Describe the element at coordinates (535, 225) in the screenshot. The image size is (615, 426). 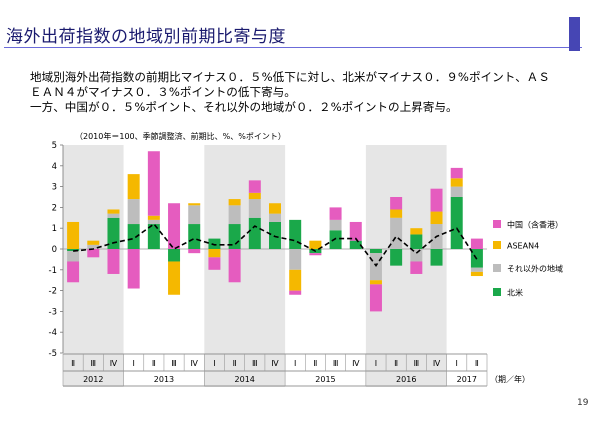
I see `legend-label: 中国（含香港）` at that location.